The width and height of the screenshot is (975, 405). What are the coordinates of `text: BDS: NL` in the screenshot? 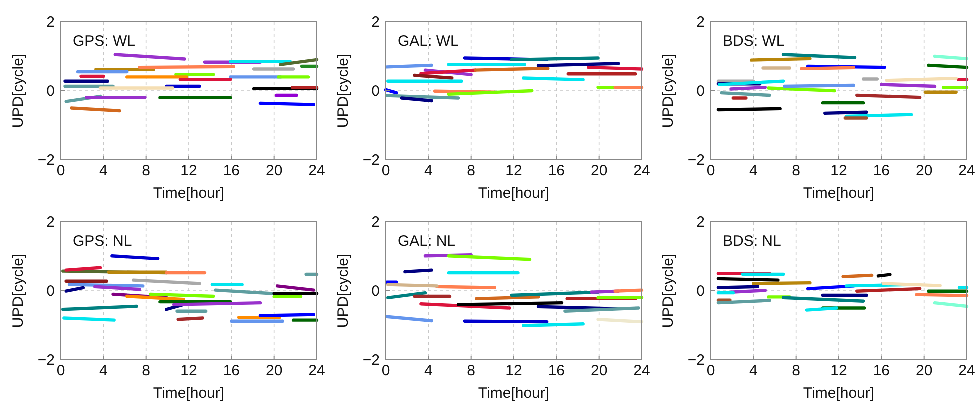 It's located at (752, 241).